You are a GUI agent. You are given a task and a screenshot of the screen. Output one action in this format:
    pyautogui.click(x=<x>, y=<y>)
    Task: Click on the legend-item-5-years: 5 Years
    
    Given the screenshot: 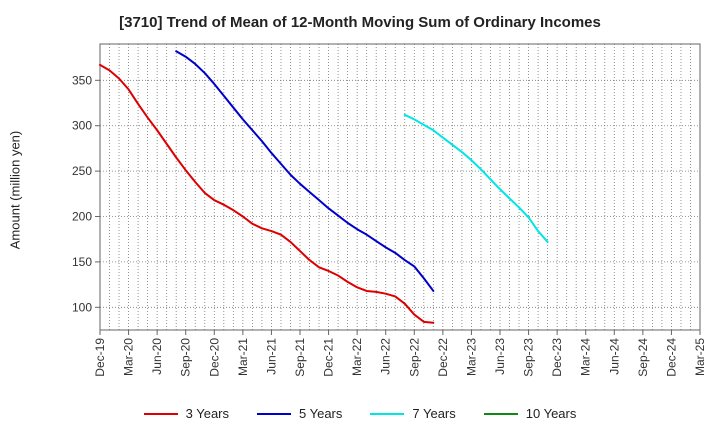 What is the action you would take?
    pyautogui.click(x=299, y=413)
    